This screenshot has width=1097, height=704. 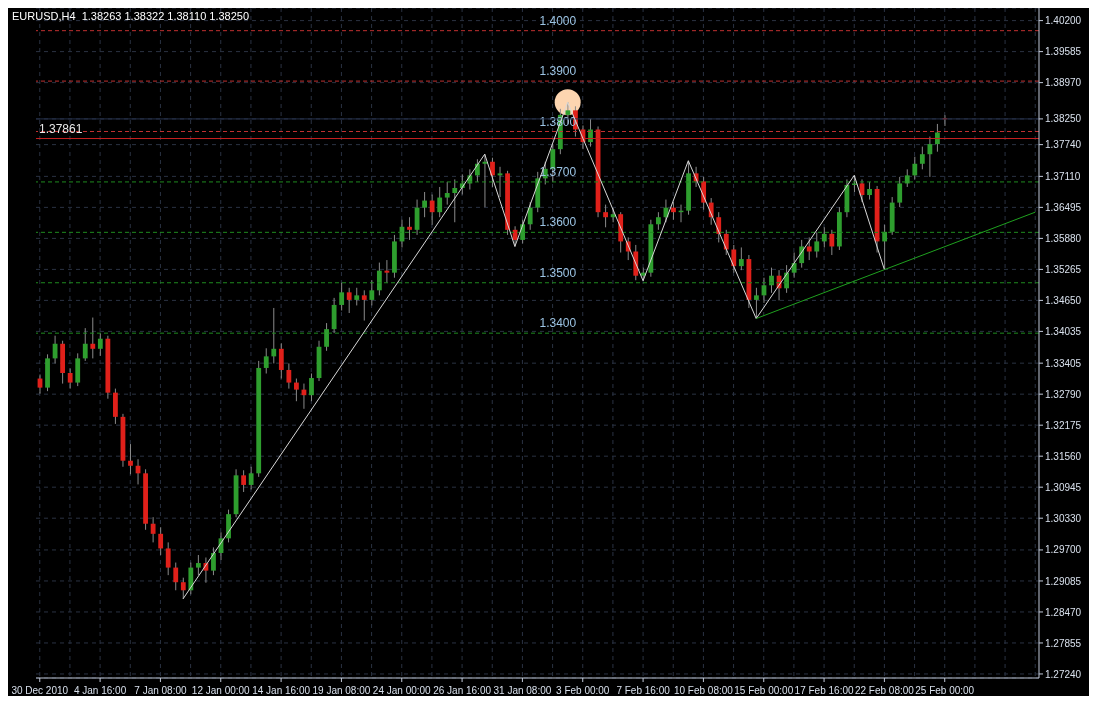 What do you see at coordinates (221, 690) in the screenshot?
I see `x-tick-label: 12 Jan 00:00` at bounding box center [221, 690].